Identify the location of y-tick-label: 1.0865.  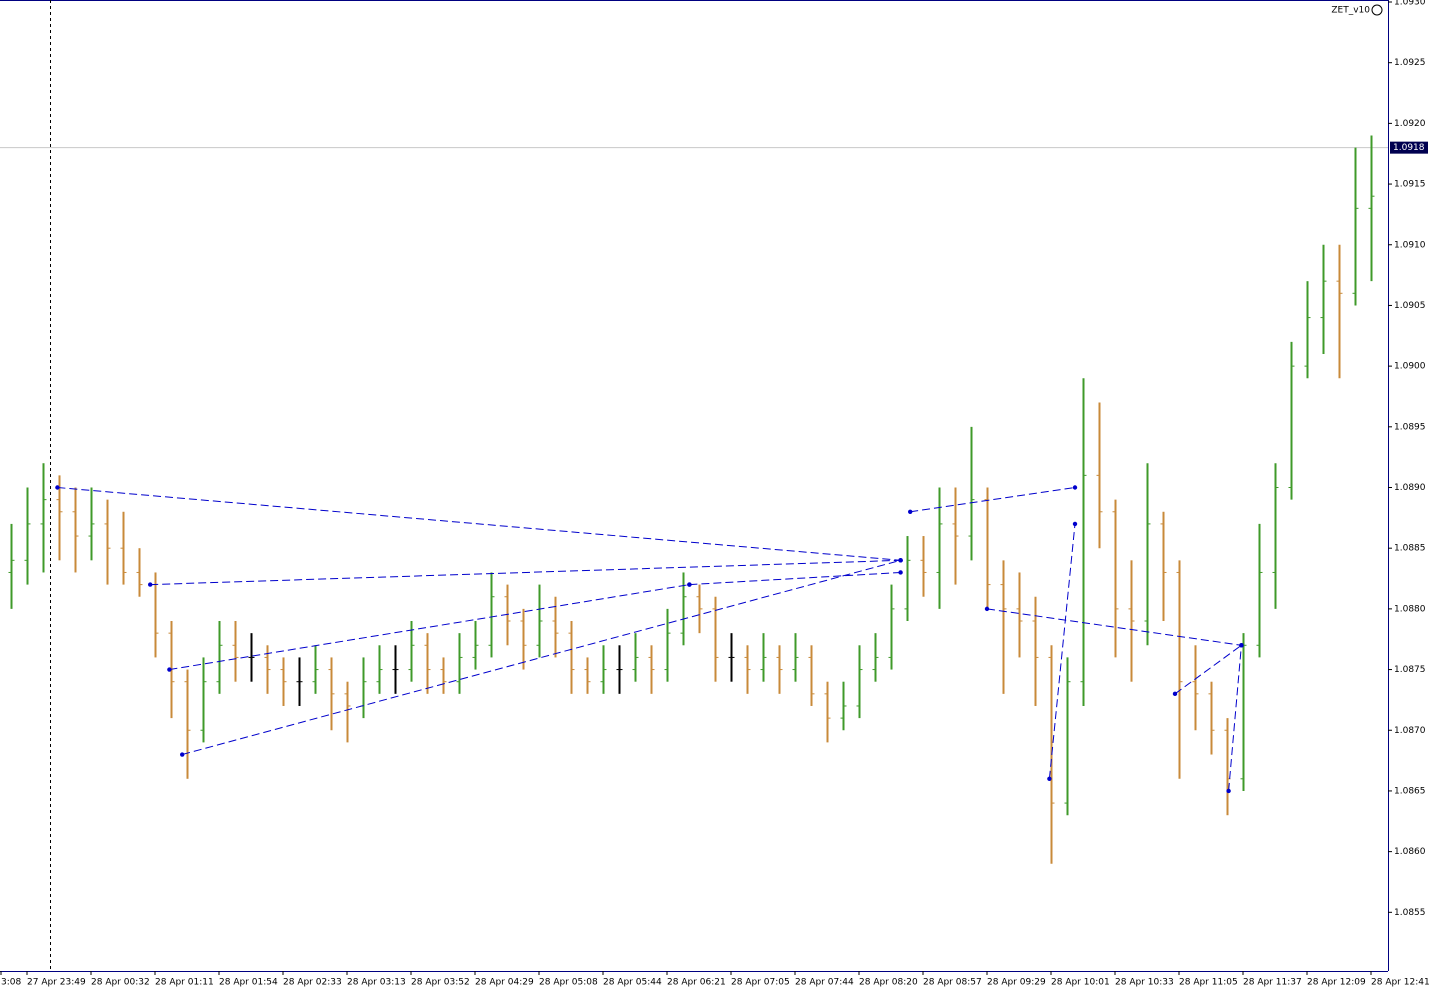
(1410, 791).